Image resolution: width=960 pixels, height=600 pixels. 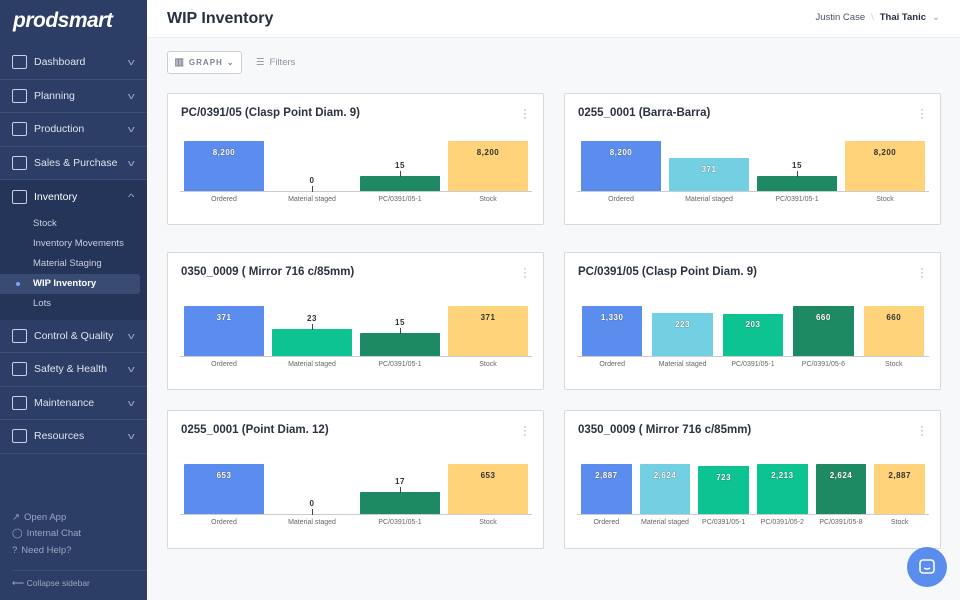 I want to click on sidebar-subitem-wip-inventory: WIP Inventory, so click(x=70, y=283).